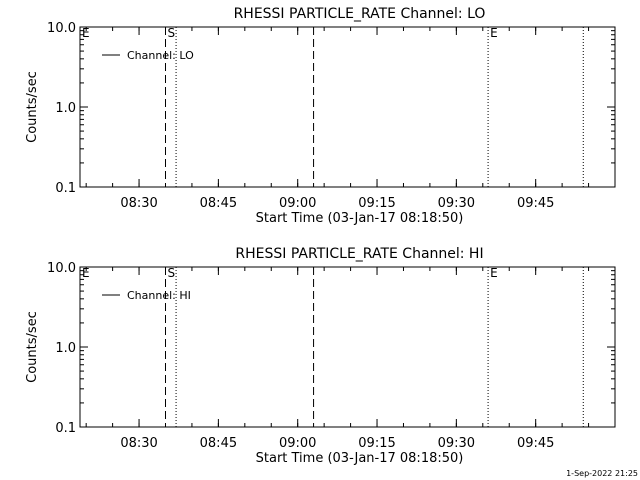 Image resolution: width=640 pixels, height=480 pixels. I want to click on chart-title: RHESSI PARTICLE_RATE Channel: LO, so click(360, 14).